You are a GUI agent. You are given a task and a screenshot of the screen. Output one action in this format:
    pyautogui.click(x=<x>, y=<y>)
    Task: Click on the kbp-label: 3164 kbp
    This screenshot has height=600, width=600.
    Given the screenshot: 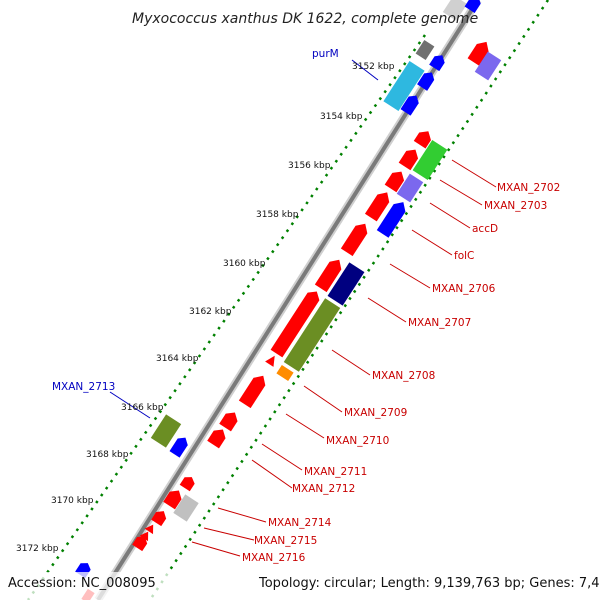 What is the action you would take?
    pyautogui.click(x=177, y=359)
    